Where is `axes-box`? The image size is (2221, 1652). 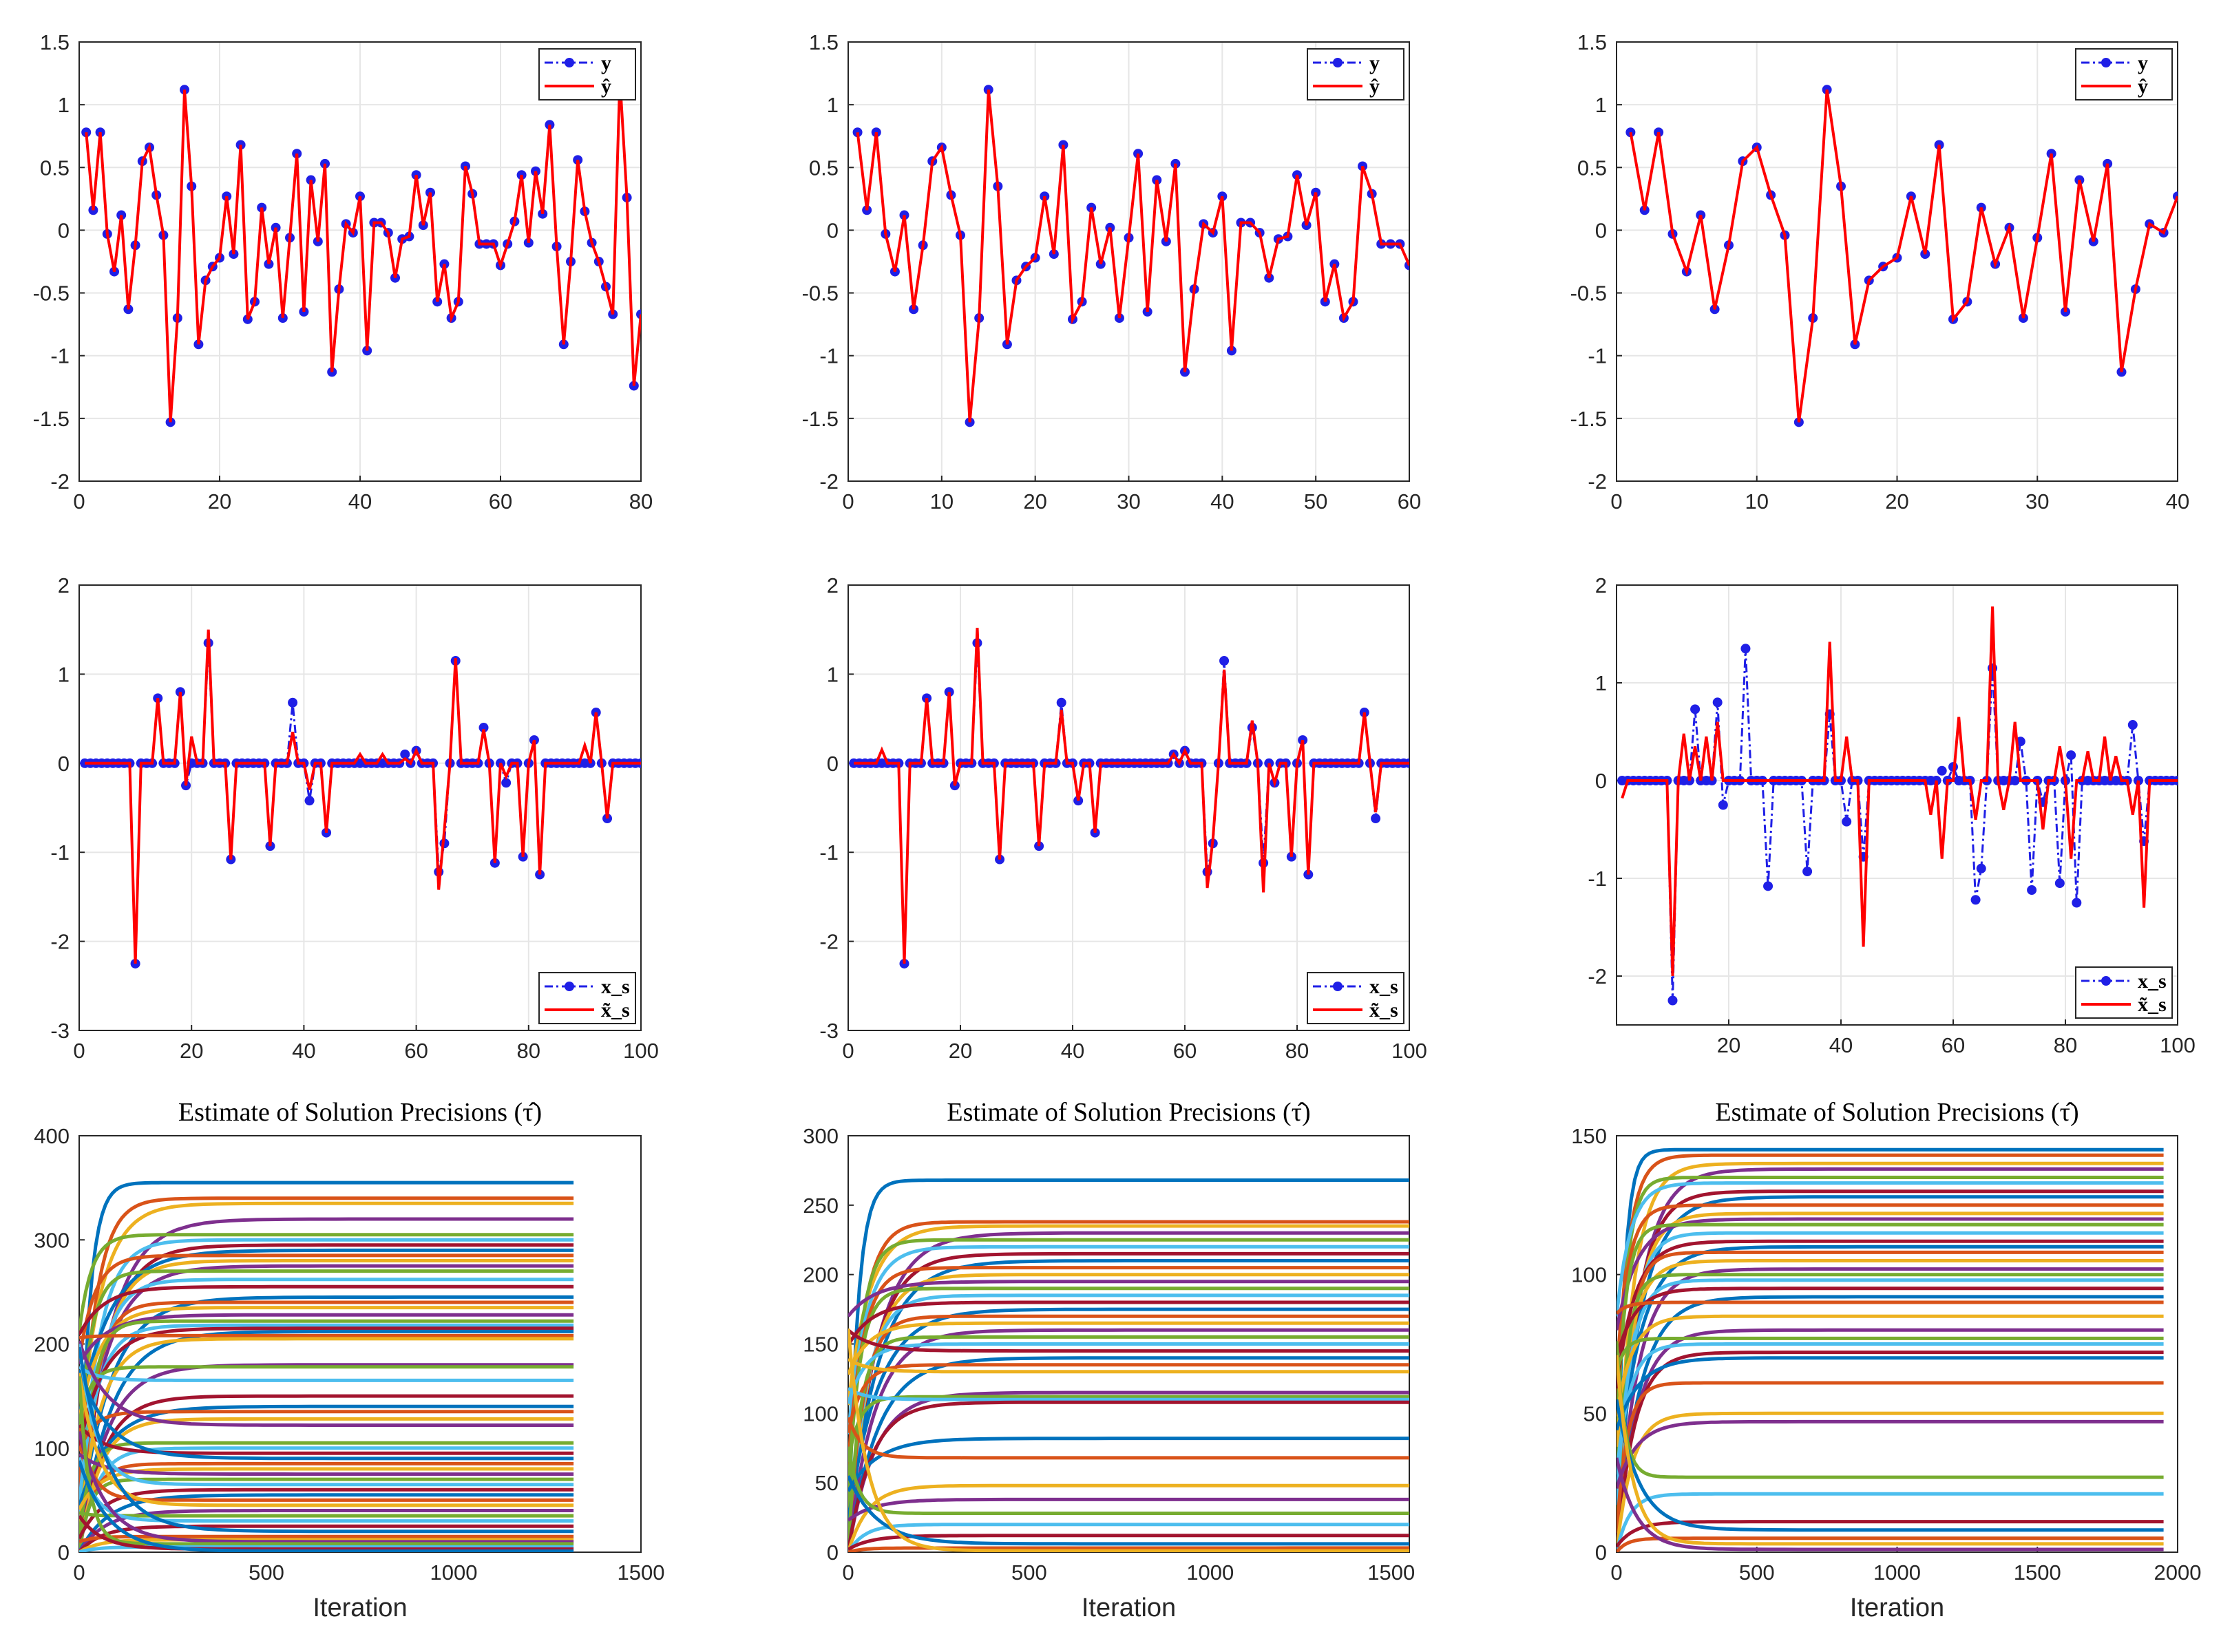
axes-box is located at coordinates (1897, 805).